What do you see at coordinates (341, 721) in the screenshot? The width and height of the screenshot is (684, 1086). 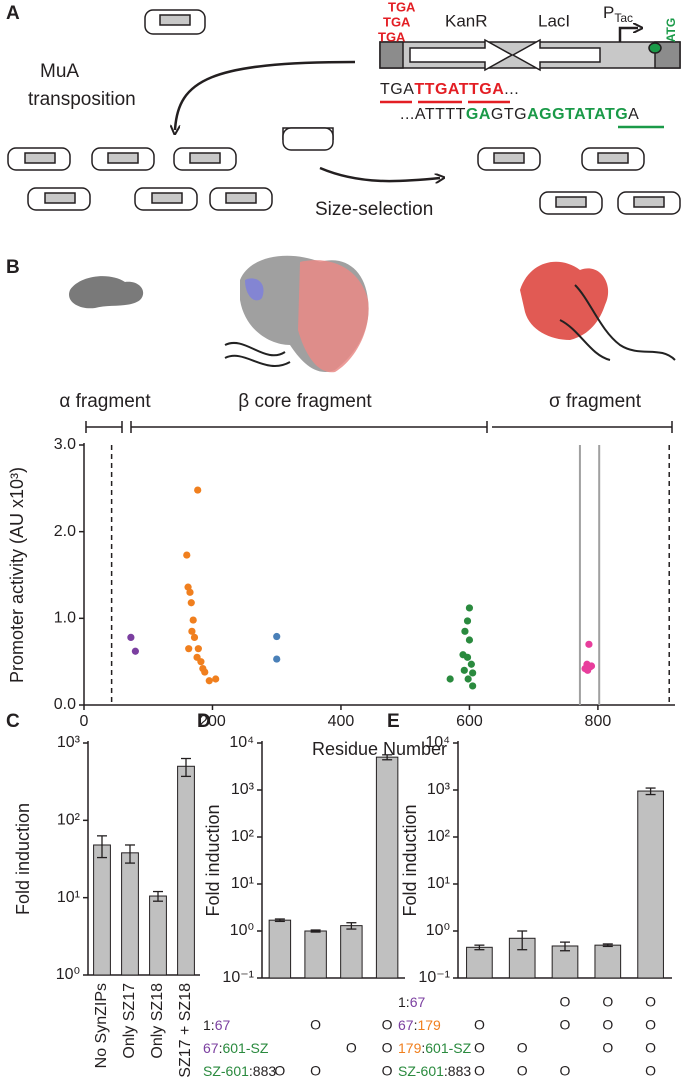 I see `x-tick-label: 400` at bounding box center [341, 721].